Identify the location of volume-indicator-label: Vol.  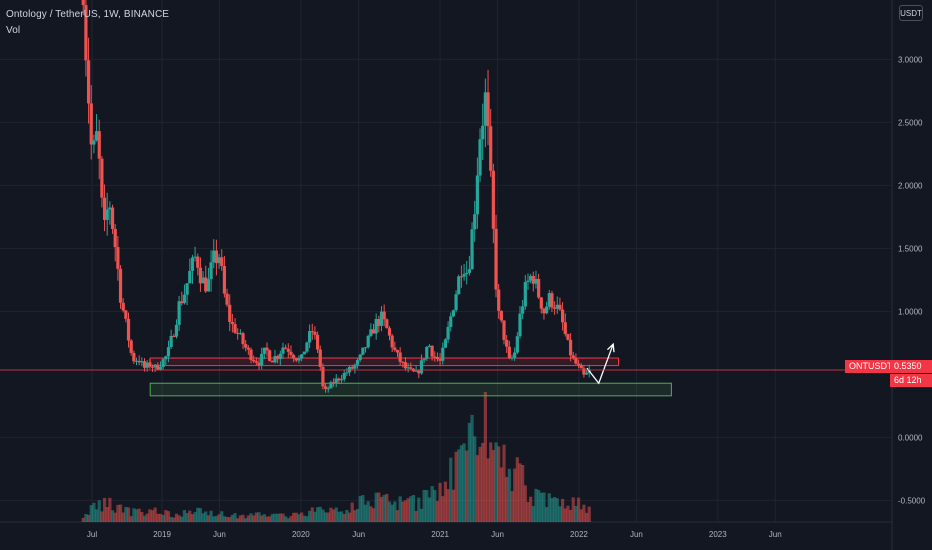
(13, 30).